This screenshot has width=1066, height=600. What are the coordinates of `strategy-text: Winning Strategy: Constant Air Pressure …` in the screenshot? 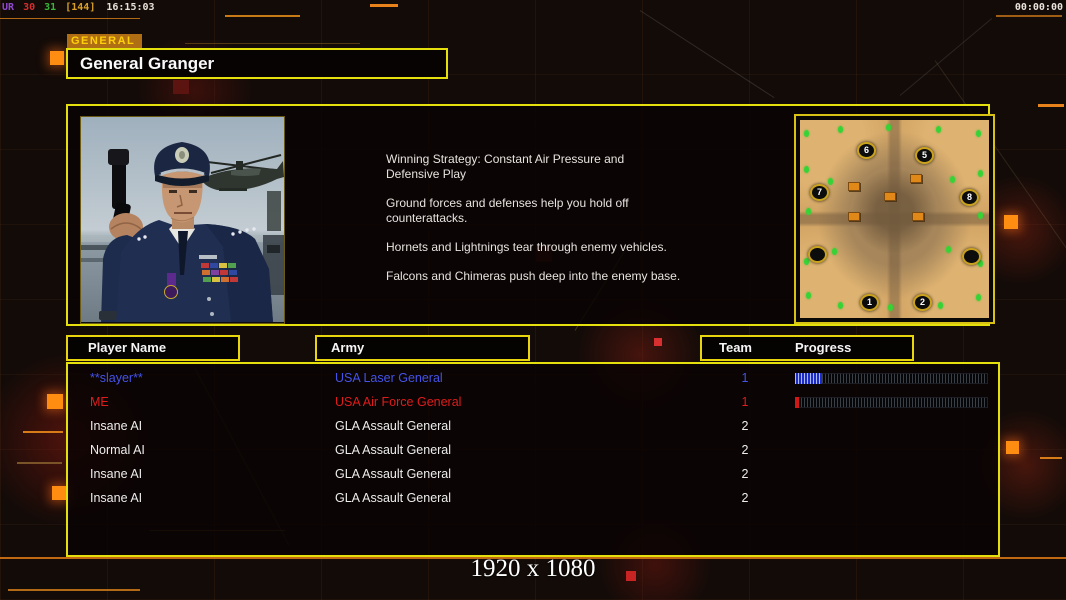 It's located at (576, 225).